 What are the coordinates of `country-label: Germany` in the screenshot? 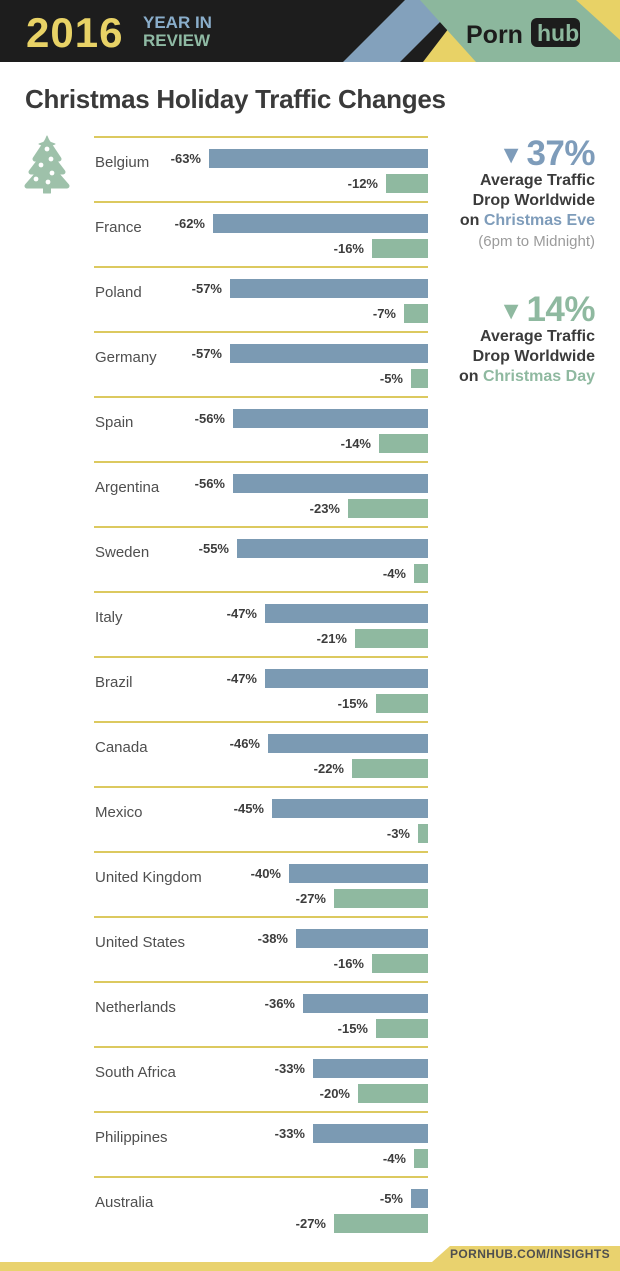 It's located at (126, 357).